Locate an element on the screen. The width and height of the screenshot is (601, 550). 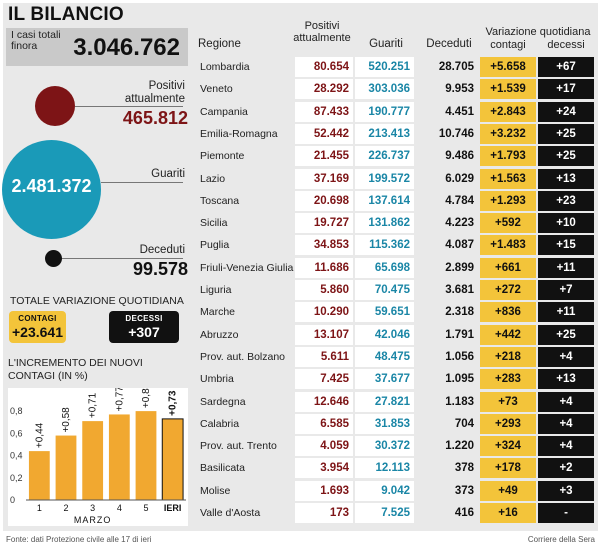
region-cell: Campania is located at coordinates (247, 111).